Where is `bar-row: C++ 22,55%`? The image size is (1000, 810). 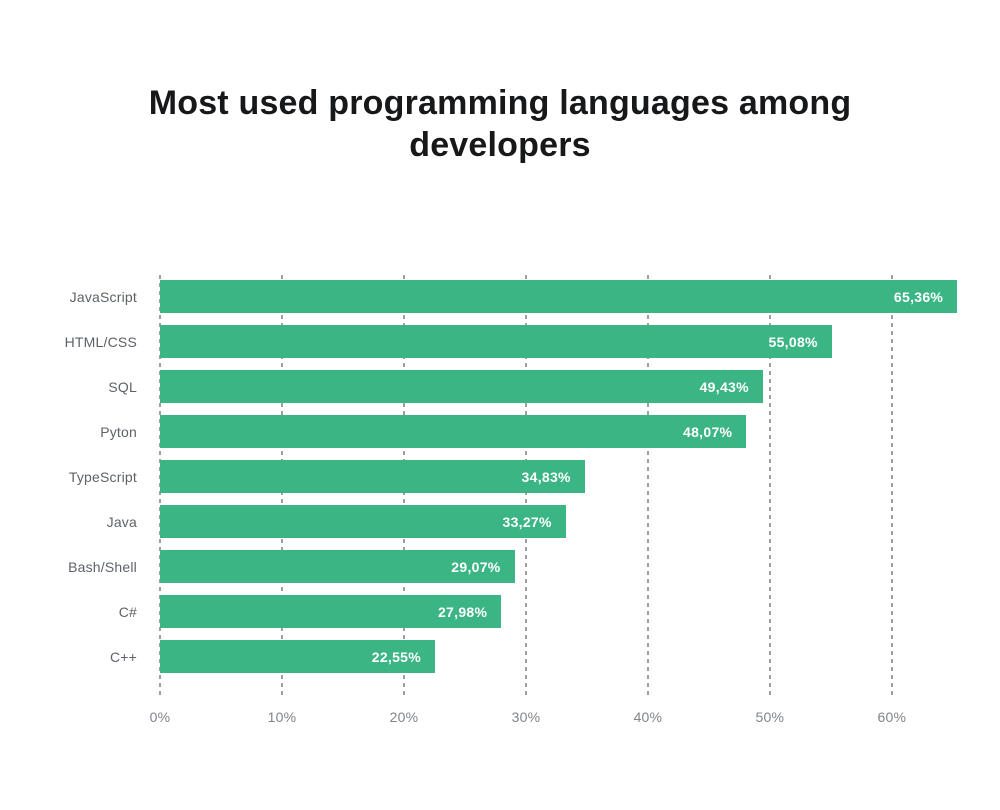
bar-row: C++ 22,55% is located at coordinates (502, 656).